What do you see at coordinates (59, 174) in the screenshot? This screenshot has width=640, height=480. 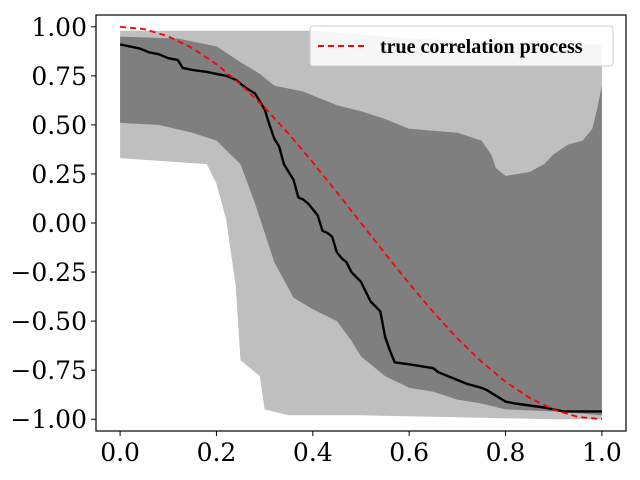 I see `y-tick-label: 0.25` at bounding box center [59, 174].